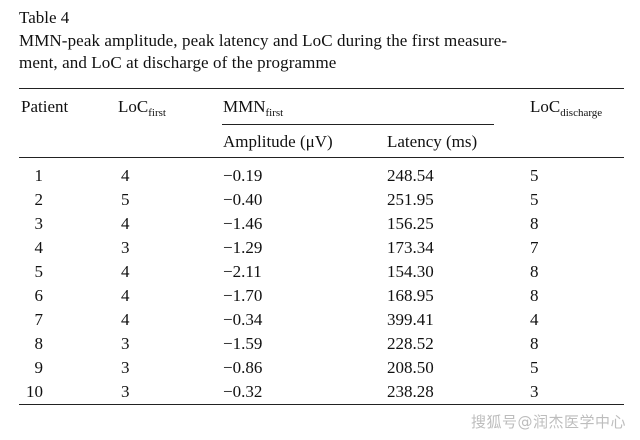 Image resolution: width=640 pixels, height=440 pixels. Describe the element at coordinates (534, 247) in the screenshot. I see `cell-loc-discharge: 7` at that location.